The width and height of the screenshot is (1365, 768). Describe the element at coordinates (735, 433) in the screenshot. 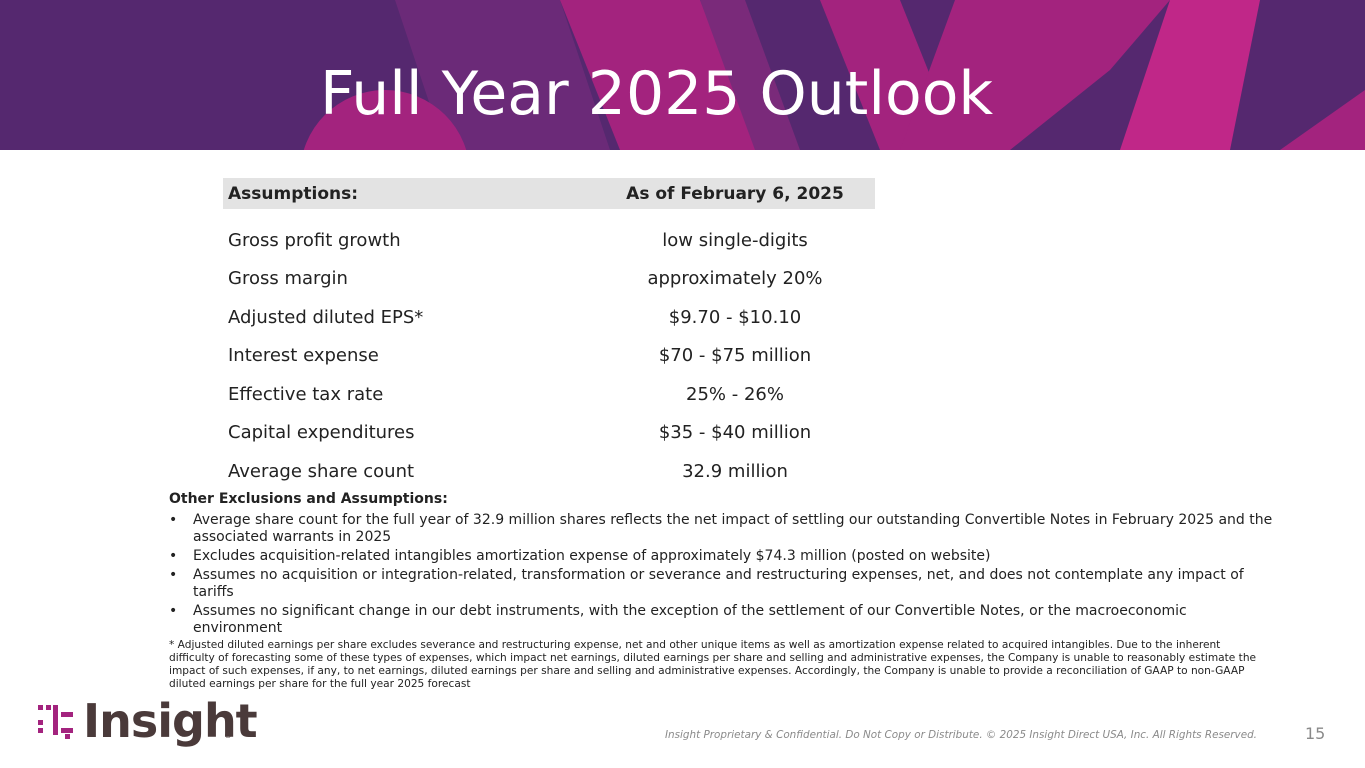

I see `row-value: $35 - $40 million` at that location.